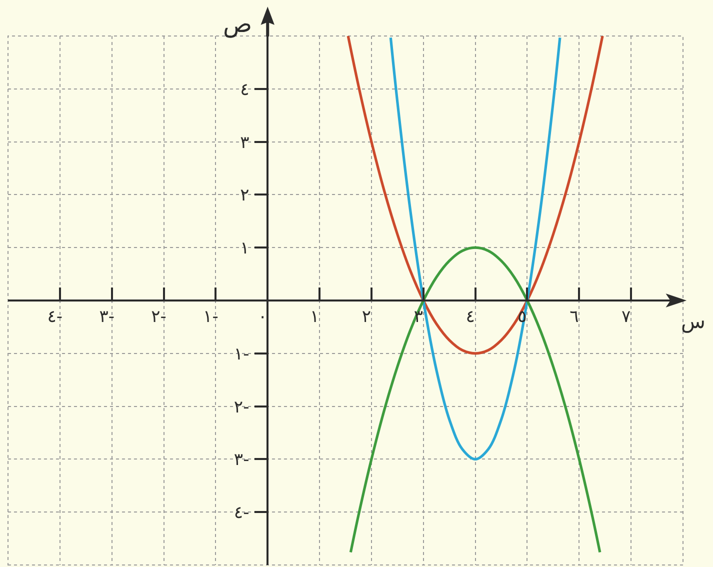 This screenshot has height=567, width=713. Describe the element at coordinates (242, 513) in the screenshot. I see `y-tick-label: ٤-` at that location.